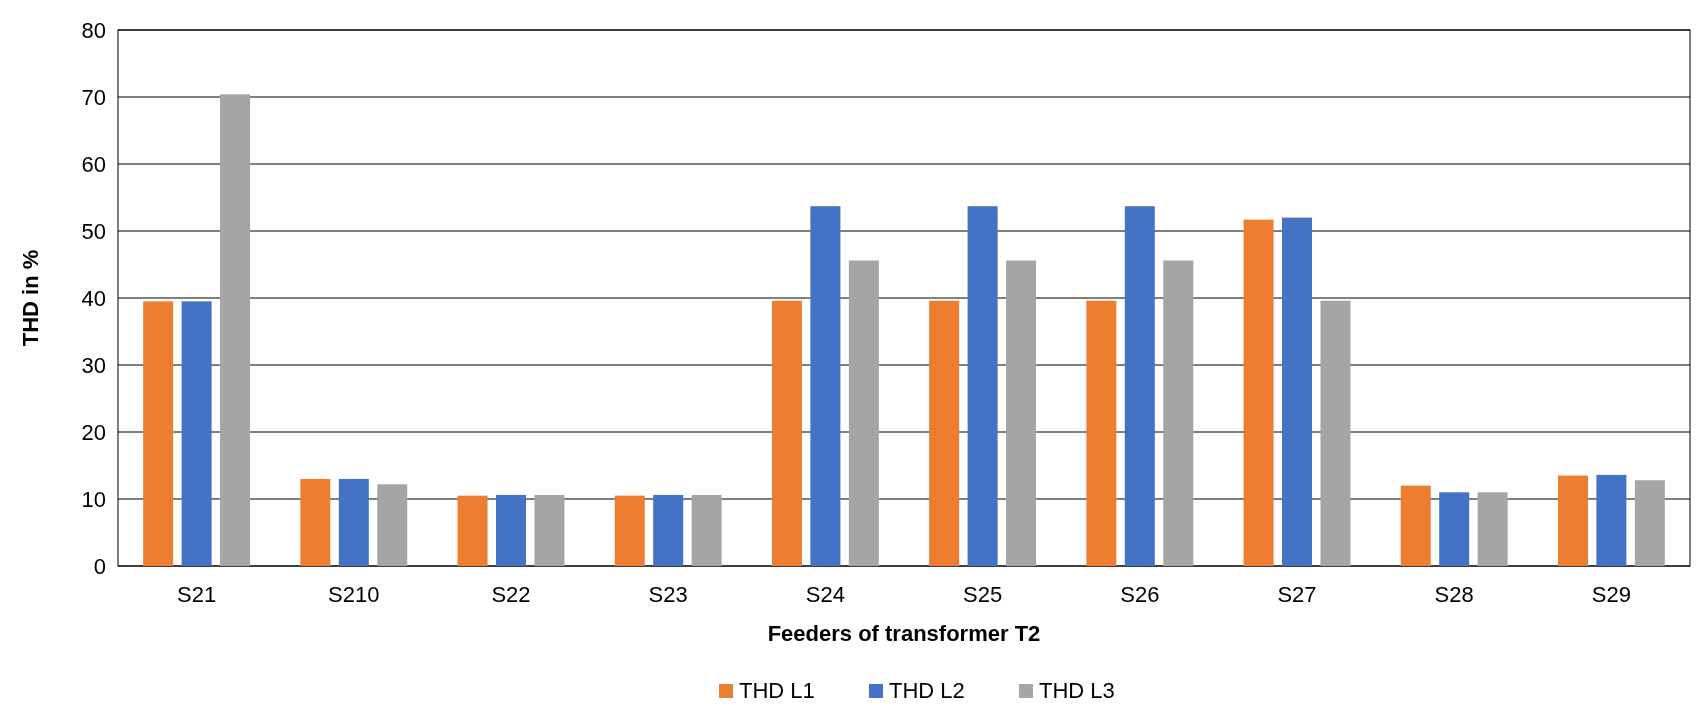  Describe the element at coordinates (983, 594) in the screenshot. I see `x-tick-label: S25` at that location.